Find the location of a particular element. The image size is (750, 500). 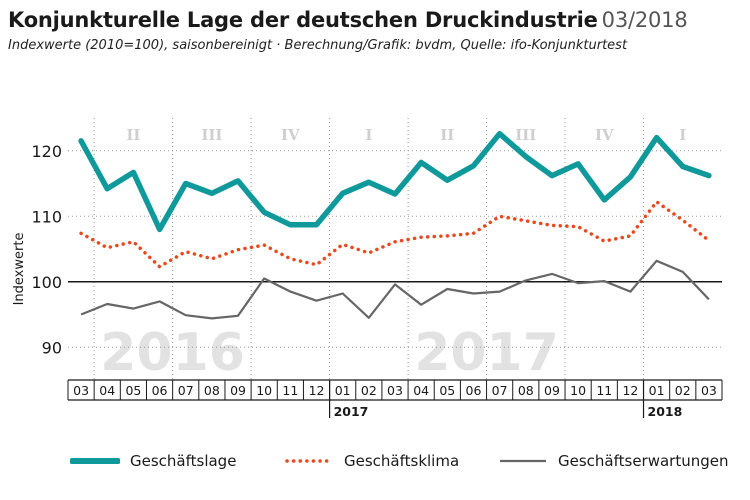

quarter-label-6: IV is located at coordinates (604, 135).